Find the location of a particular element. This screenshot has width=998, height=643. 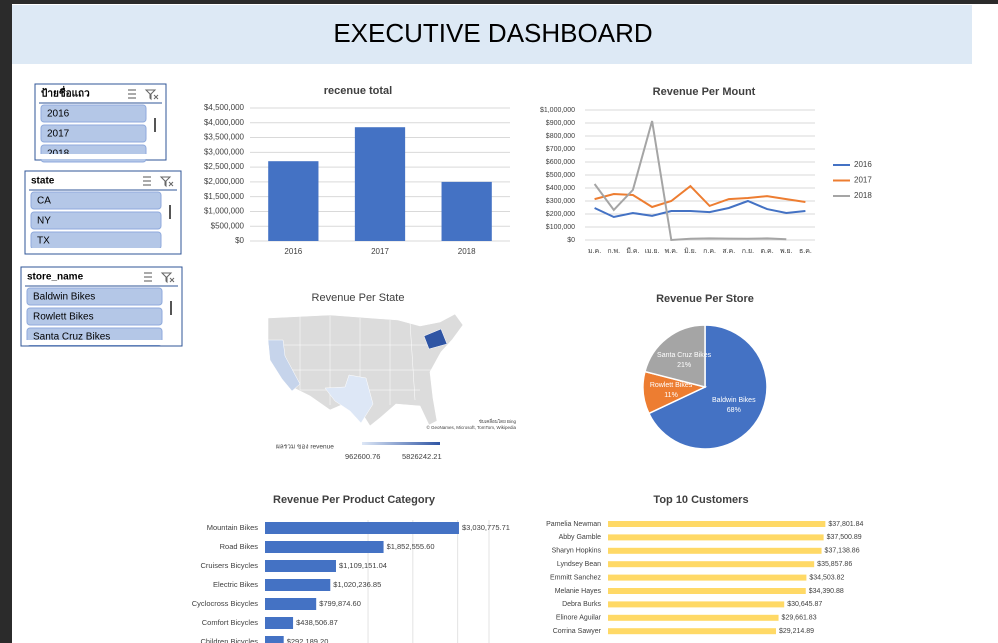

x-tick-label: 2017 is located at coordinates (380, 251).